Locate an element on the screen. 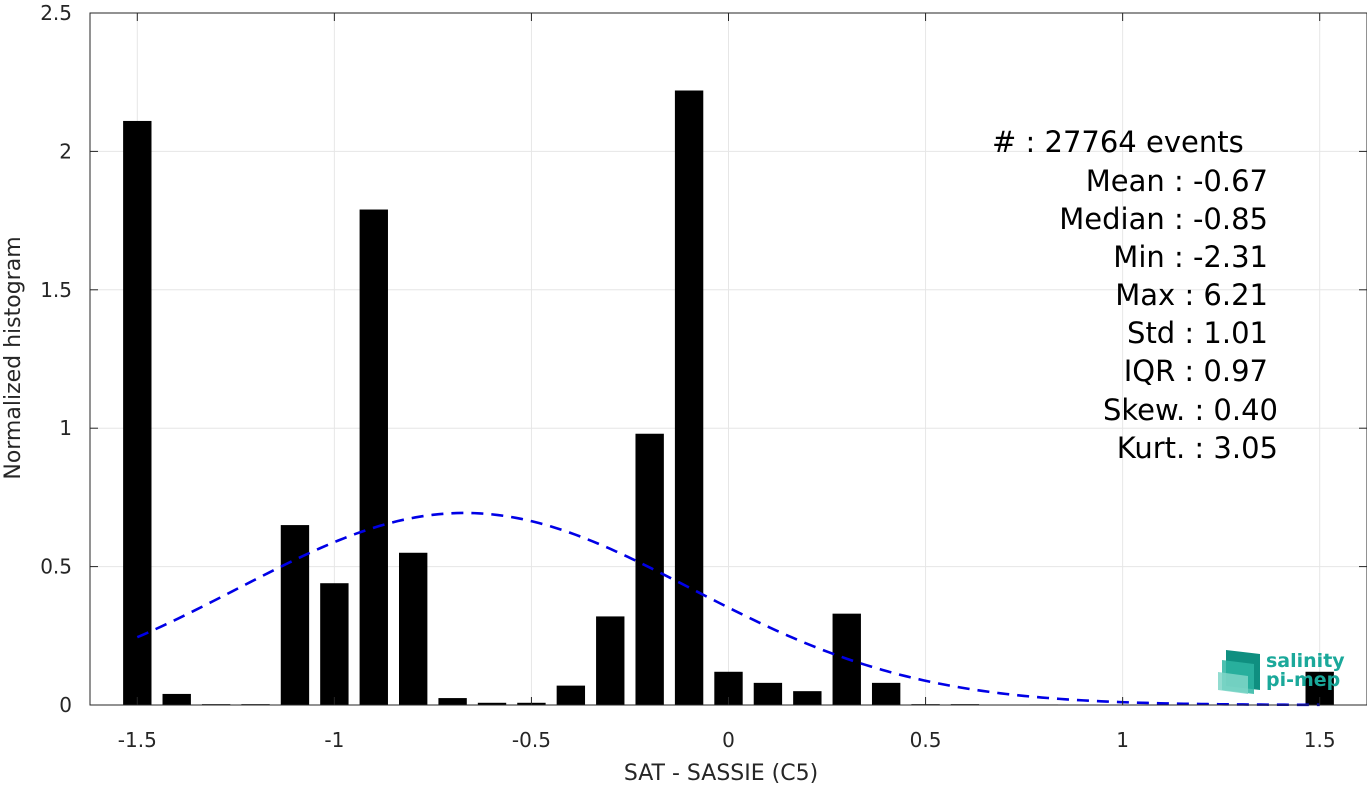 The width and height of the screenshot is (1367, 785). logo-line2: pi-mep is located at coordinates (1303, 680).